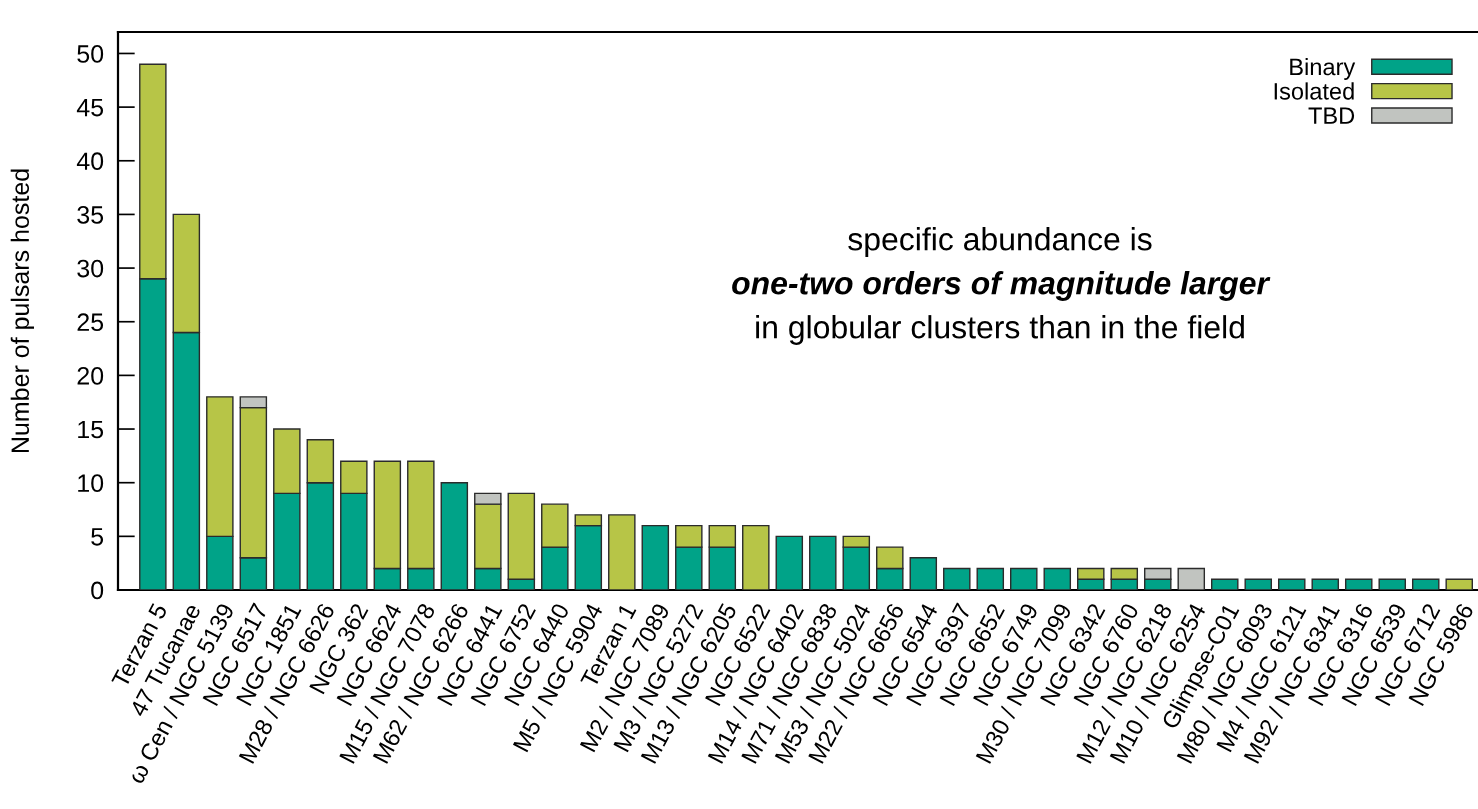  Describe the element at coordinates (90, 54) in the screenshot. I see `y-tick-label: 50` at that location.